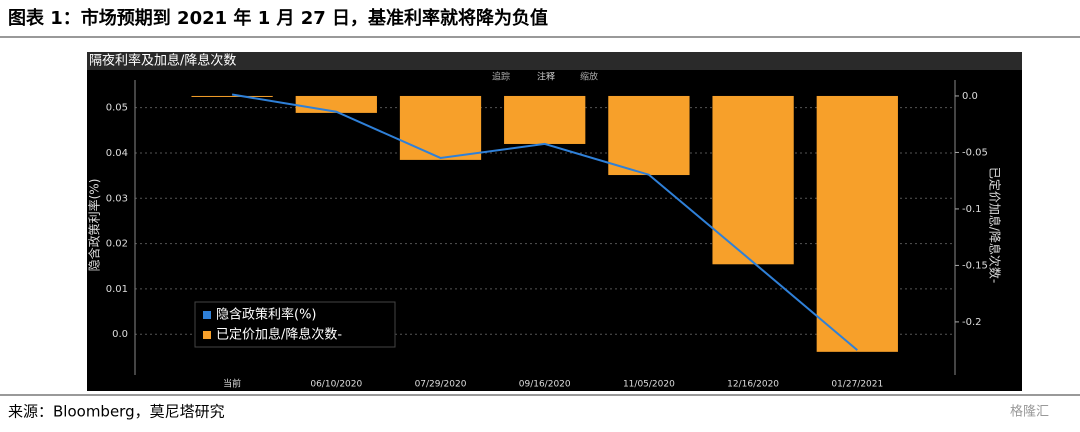  I want to click on y2-tick-label: -0.2, so click(972, 322).